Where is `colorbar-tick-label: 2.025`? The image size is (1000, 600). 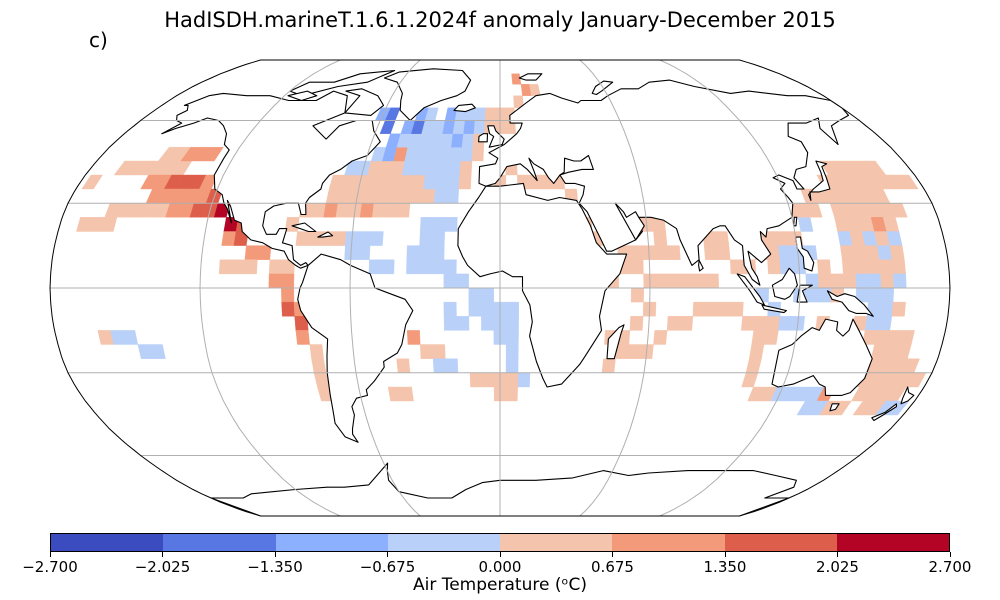 colorbar-tick-label: 2.025 is located at coordinates (837, 567).